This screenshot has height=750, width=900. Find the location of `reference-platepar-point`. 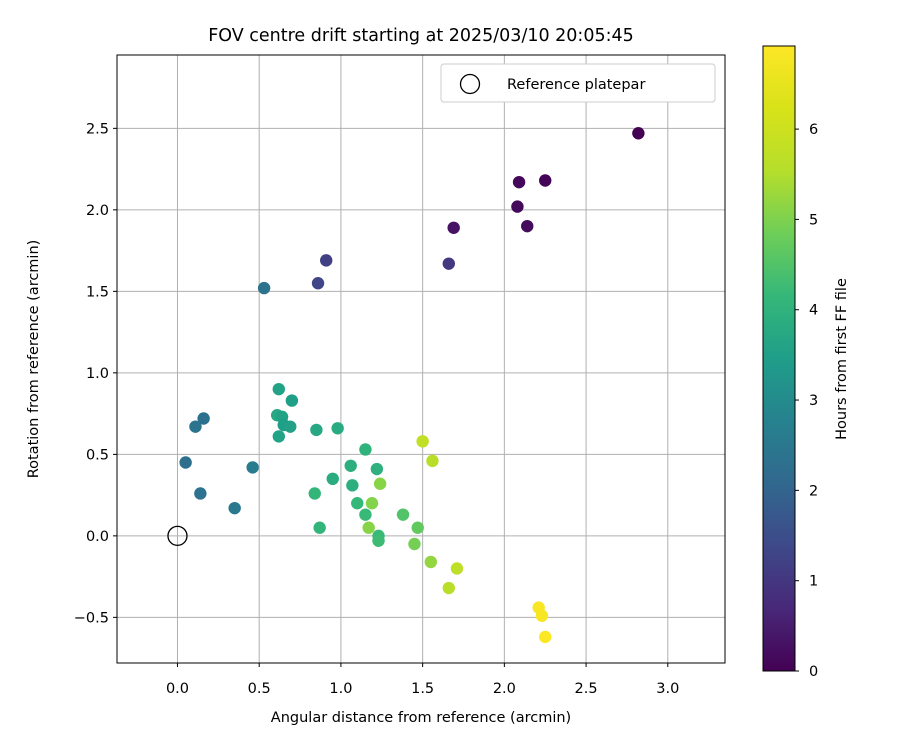

reference-platepar-point is located at coordinates (177, 536).